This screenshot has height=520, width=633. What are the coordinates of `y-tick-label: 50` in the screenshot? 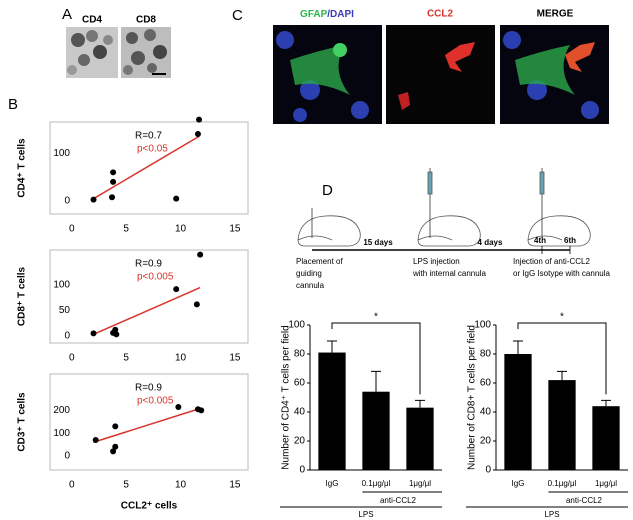 It's located at (65, 310).